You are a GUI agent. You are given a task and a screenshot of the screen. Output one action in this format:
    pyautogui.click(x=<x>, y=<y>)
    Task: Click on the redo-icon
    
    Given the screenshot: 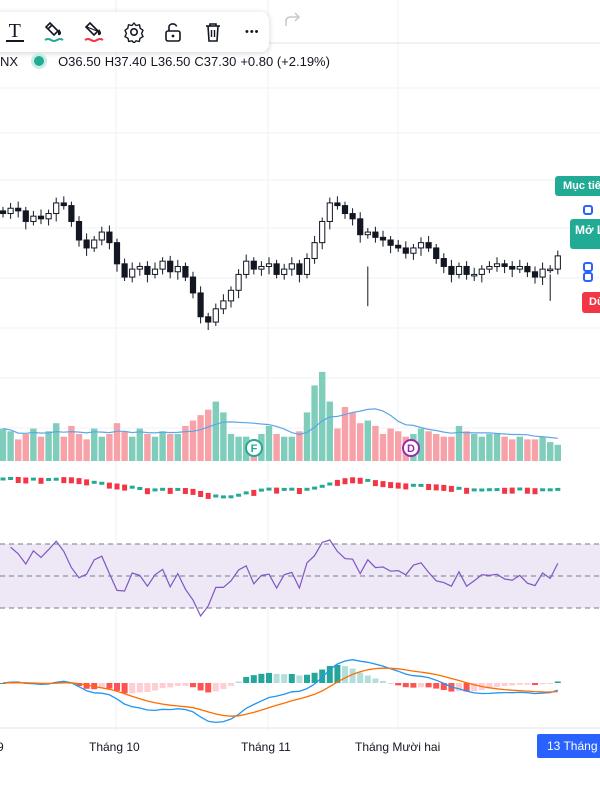 What is the action you would take?
    pyautogui.click(x=293, y=20)
    